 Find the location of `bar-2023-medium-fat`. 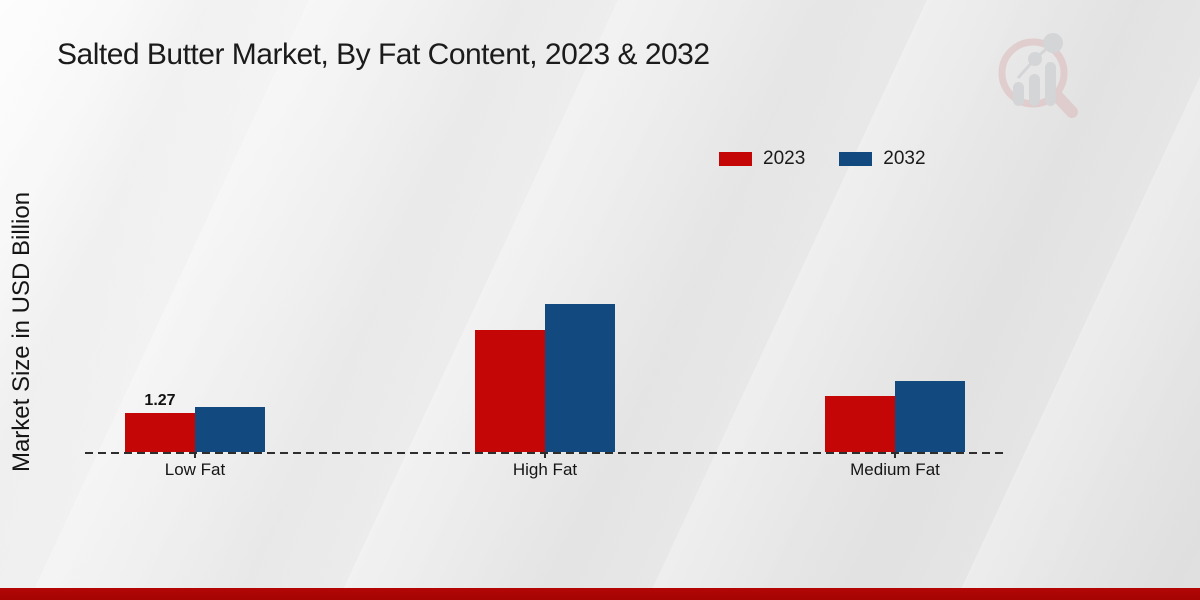

bar-2023-medium-fat is located at coordinates (860, 424).